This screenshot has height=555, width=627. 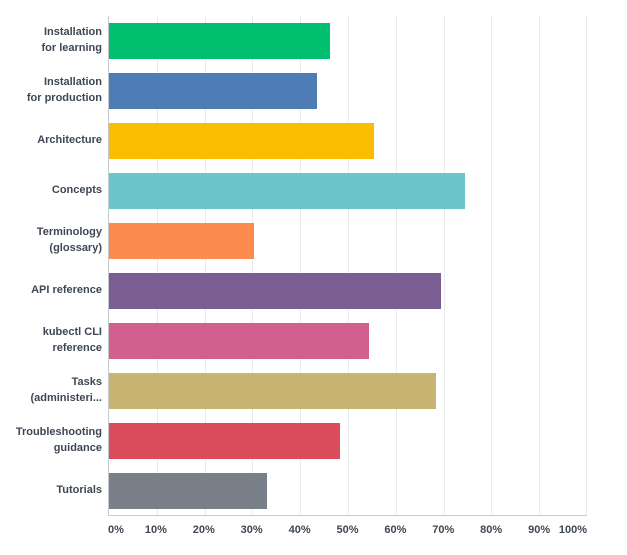 I want to click on category-label-installation-for-production: Installation for production, so click(x=64, y=90).